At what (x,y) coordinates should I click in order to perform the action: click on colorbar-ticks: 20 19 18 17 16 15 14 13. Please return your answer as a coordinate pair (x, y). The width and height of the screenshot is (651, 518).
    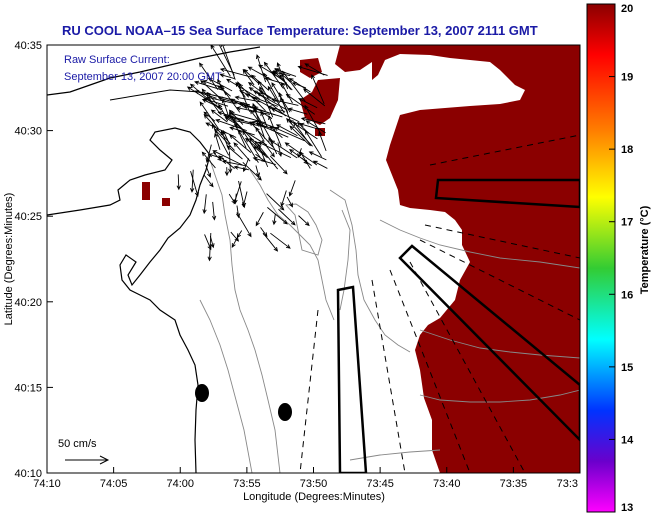
    Looking at the image, I should click on (621, 258).